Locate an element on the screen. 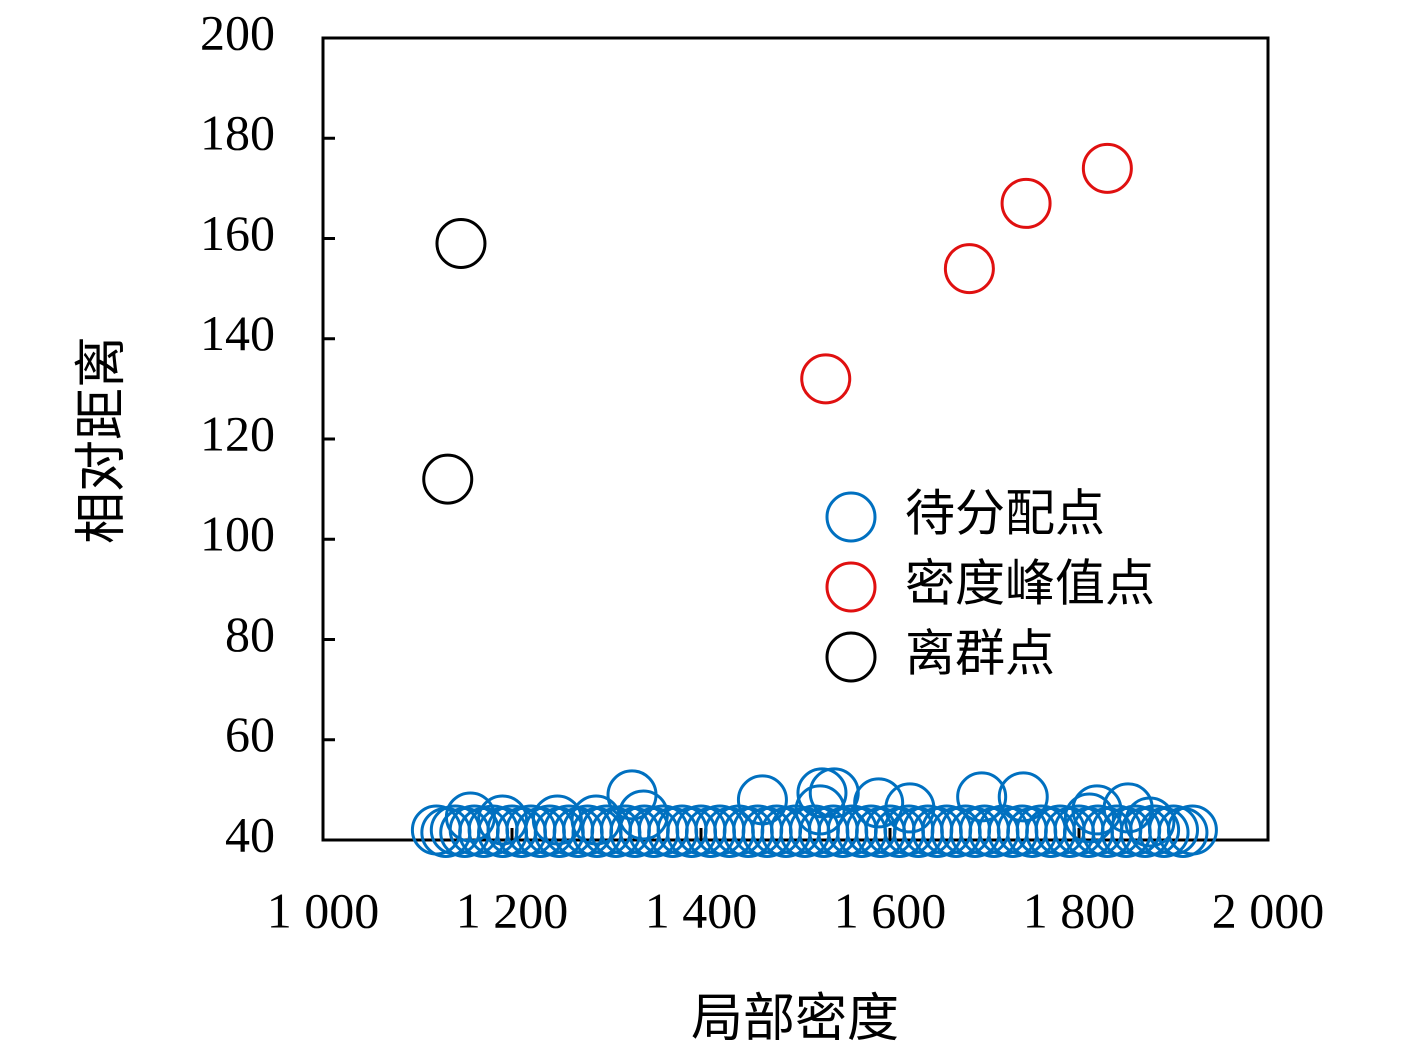 This screenshot has height=1058, width=1417. x-tick-label: 1 600 is located at coordinates (890, 910).